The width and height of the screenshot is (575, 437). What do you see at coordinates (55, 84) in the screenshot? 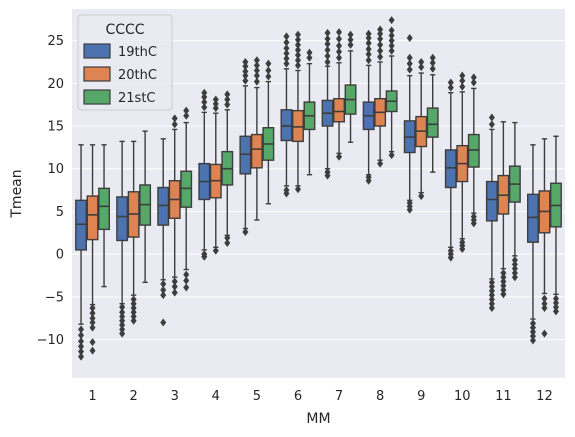
I see `y-tick-label: 20` at bounding box center [55, 84].